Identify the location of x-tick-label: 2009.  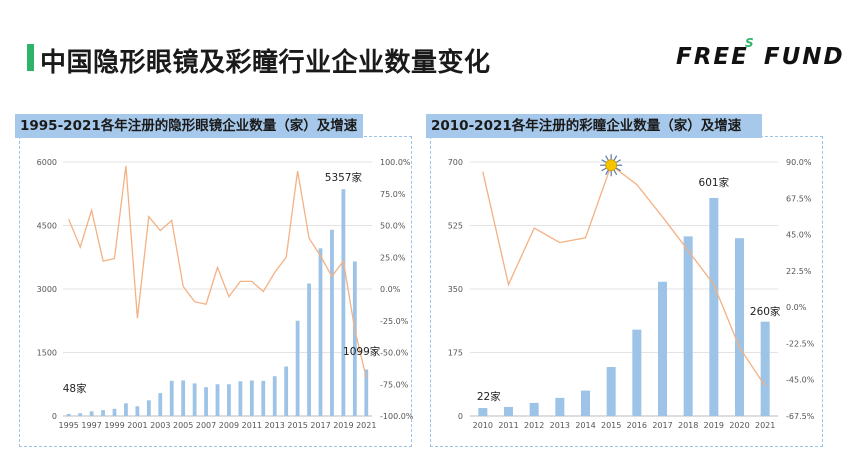
(229, 425).